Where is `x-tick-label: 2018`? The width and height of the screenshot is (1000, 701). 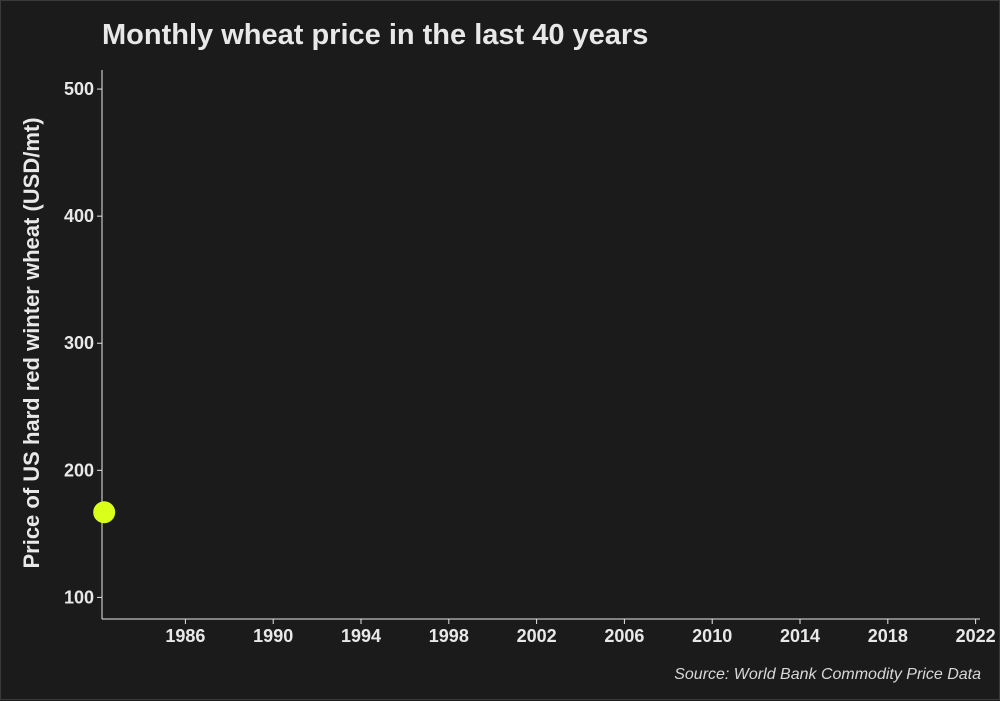
x-tick-label: 2018 is located at coordinates (888, 636).